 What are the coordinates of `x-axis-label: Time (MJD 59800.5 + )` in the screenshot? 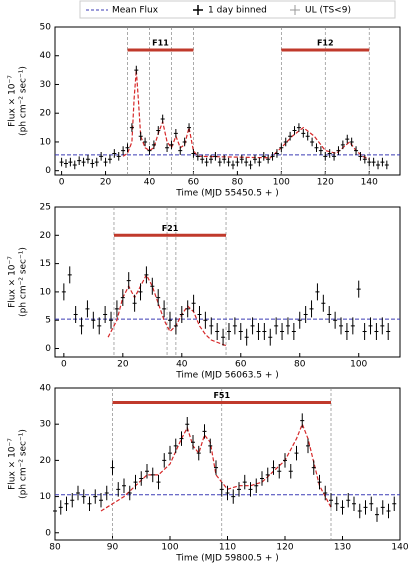 It's located at (227, 559).